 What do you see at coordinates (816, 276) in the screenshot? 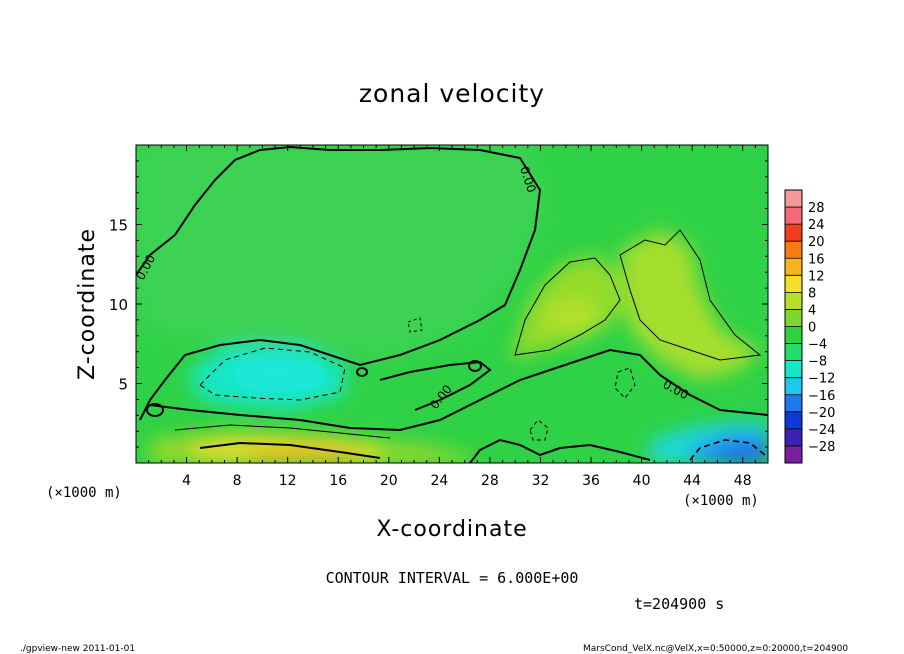
I see `colorbar-label: 12` at bounding box center [816, 276].